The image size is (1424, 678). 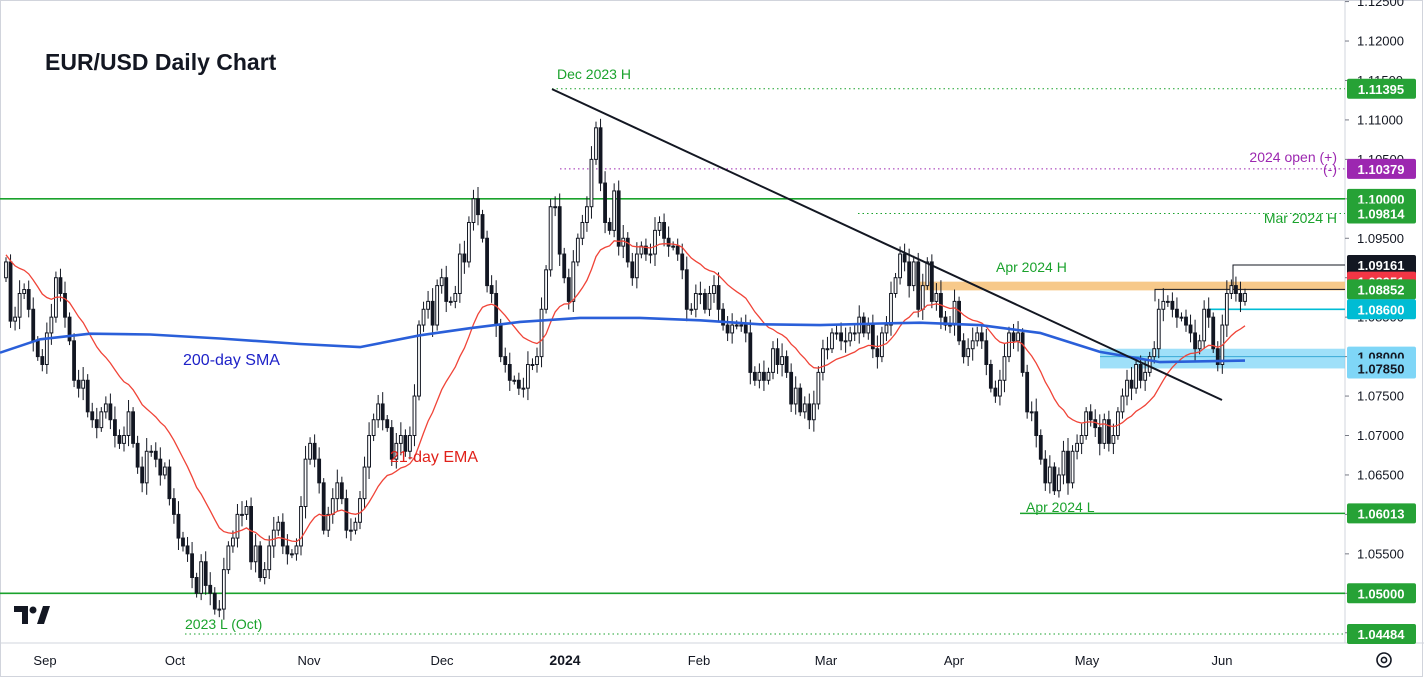 I want to click on time-axis: Sep Oct Nov Dec 2024 Feb Mar Apr May Jun, so click(x=632, y=660).